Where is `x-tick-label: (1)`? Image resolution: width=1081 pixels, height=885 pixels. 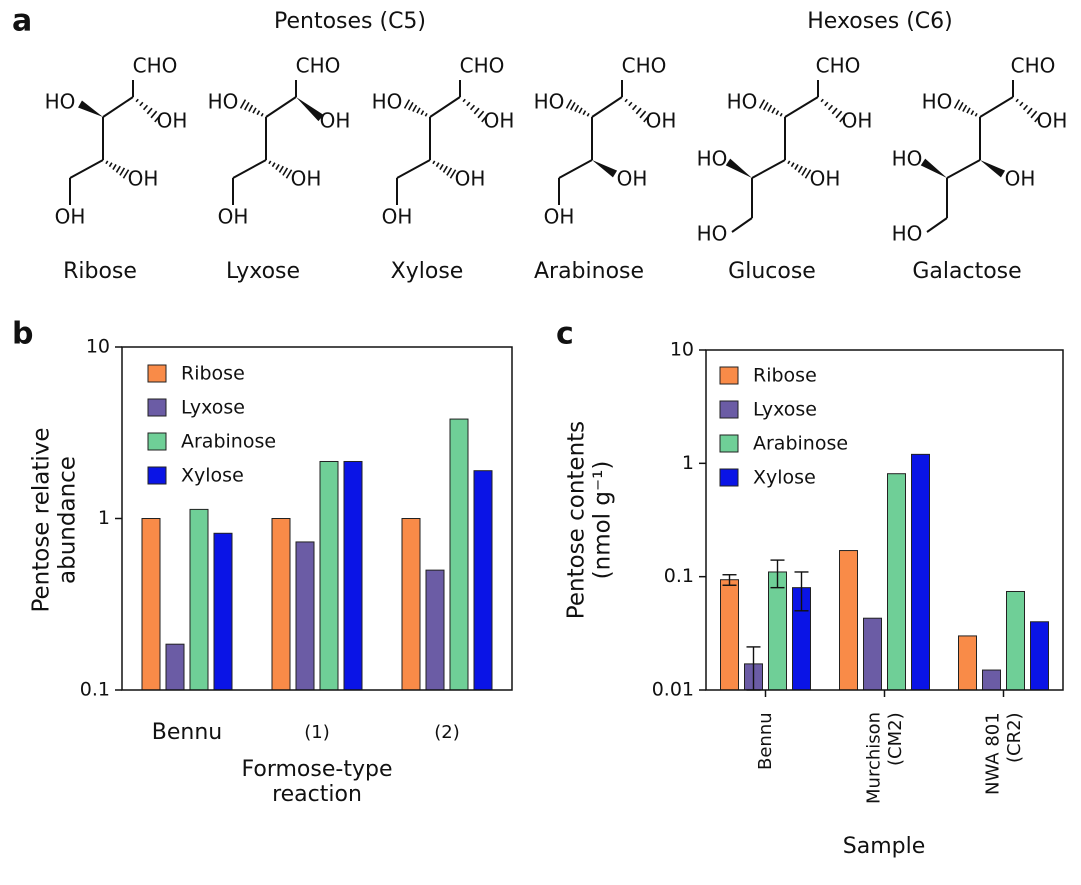
x-tick-label: (1) is located at coordinates (317, 732).